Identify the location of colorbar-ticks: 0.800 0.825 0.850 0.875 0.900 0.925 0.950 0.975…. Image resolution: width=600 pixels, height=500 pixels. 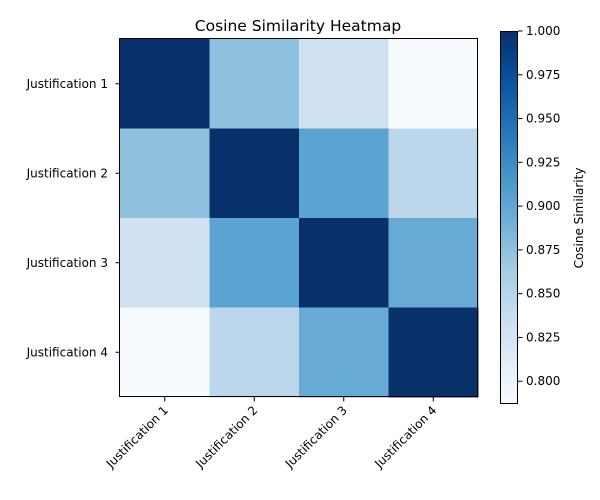
(539, 206).